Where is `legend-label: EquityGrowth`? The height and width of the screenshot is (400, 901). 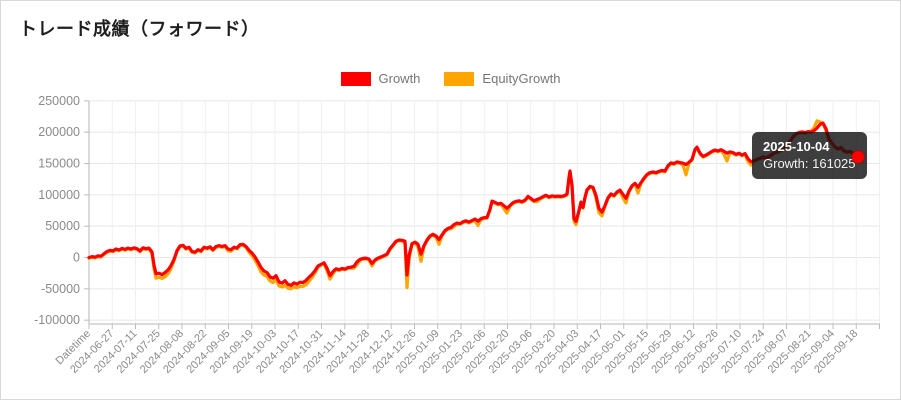
legend-label: EquityGrowth is located at coordinates (521, 78).